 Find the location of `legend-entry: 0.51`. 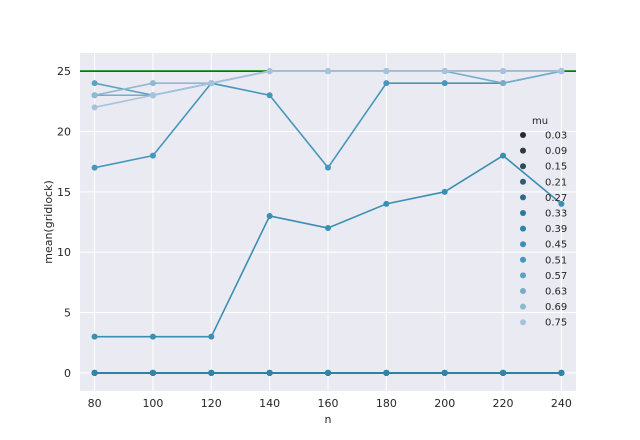

legend-entry: 0.51 is located at coordinates (556, 260).